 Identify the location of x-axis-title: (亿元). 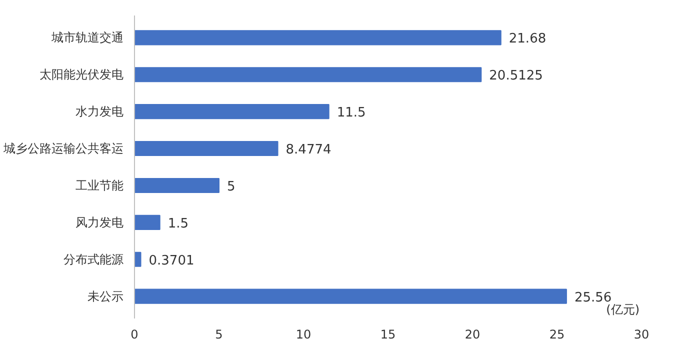
(623, 309).